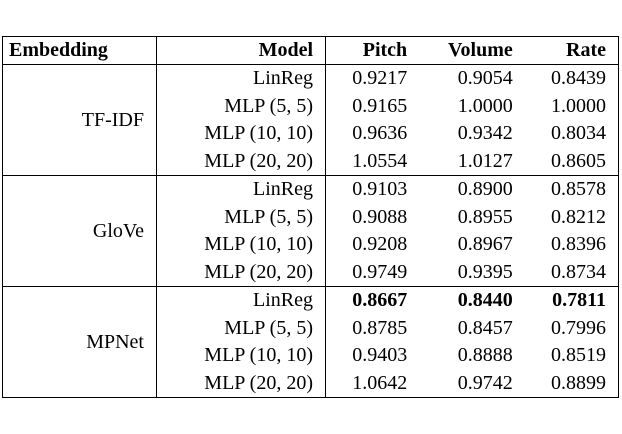 The image size is (622, 434). I want to click on rate-cell: 0.8439, so click(571, 78).